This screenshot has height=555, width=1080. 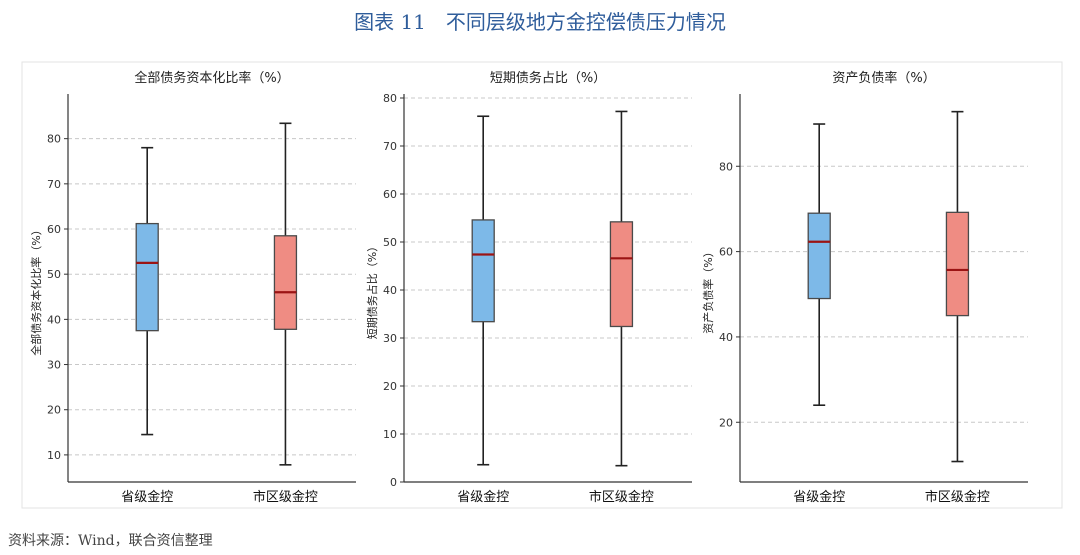 I want to click on y-axis-label: 资产负债率（%）, so click(x=708, y=289).